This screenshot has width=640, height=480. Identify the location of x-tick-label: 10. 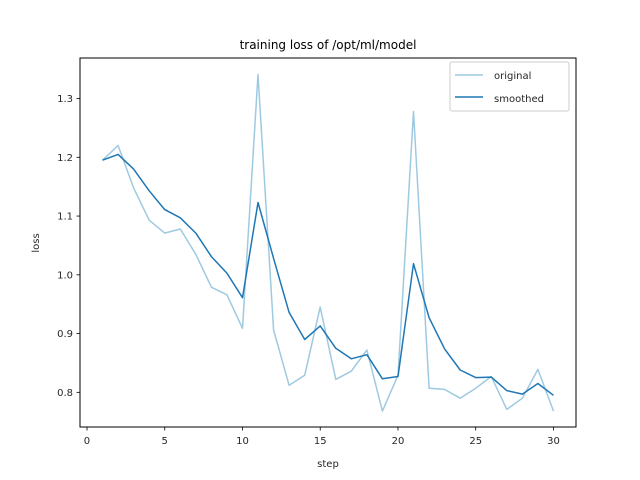
(242, 441).